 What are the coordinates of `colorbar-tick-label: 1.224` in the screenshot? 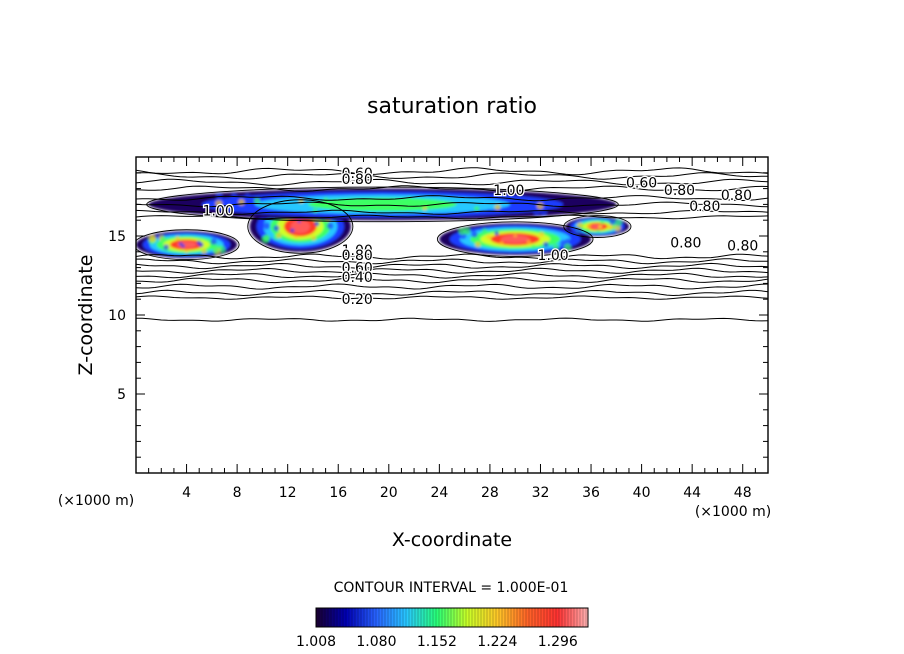 It's located at (497, 642).